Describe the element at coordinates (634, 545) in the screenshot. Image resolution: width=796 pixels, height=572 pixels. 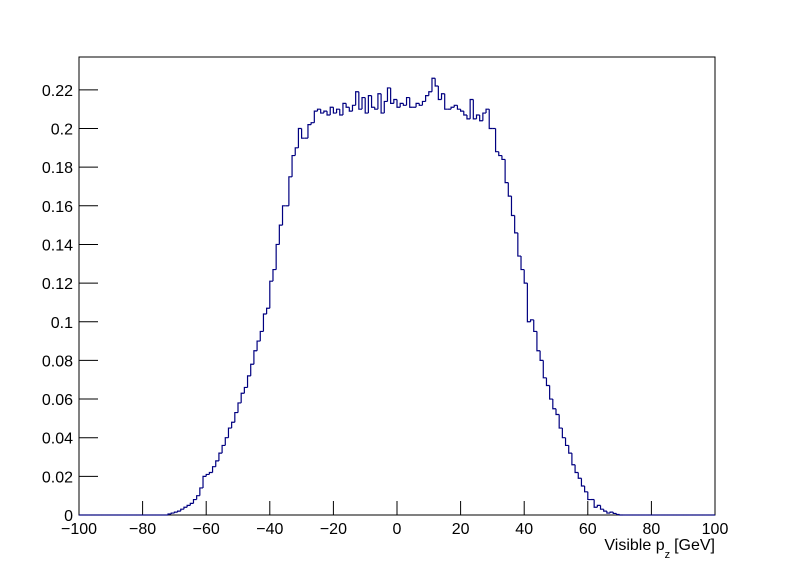
I see `x-title-text: Visible p` at that location.